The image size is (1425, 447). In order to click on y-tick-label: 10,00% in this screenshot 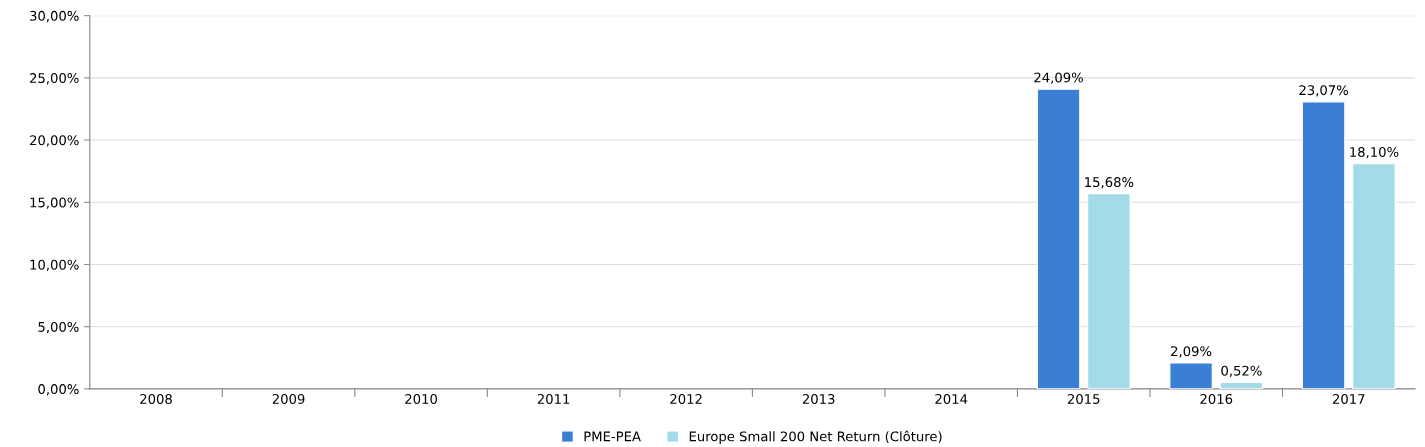, I will do `click(54, 265)`.